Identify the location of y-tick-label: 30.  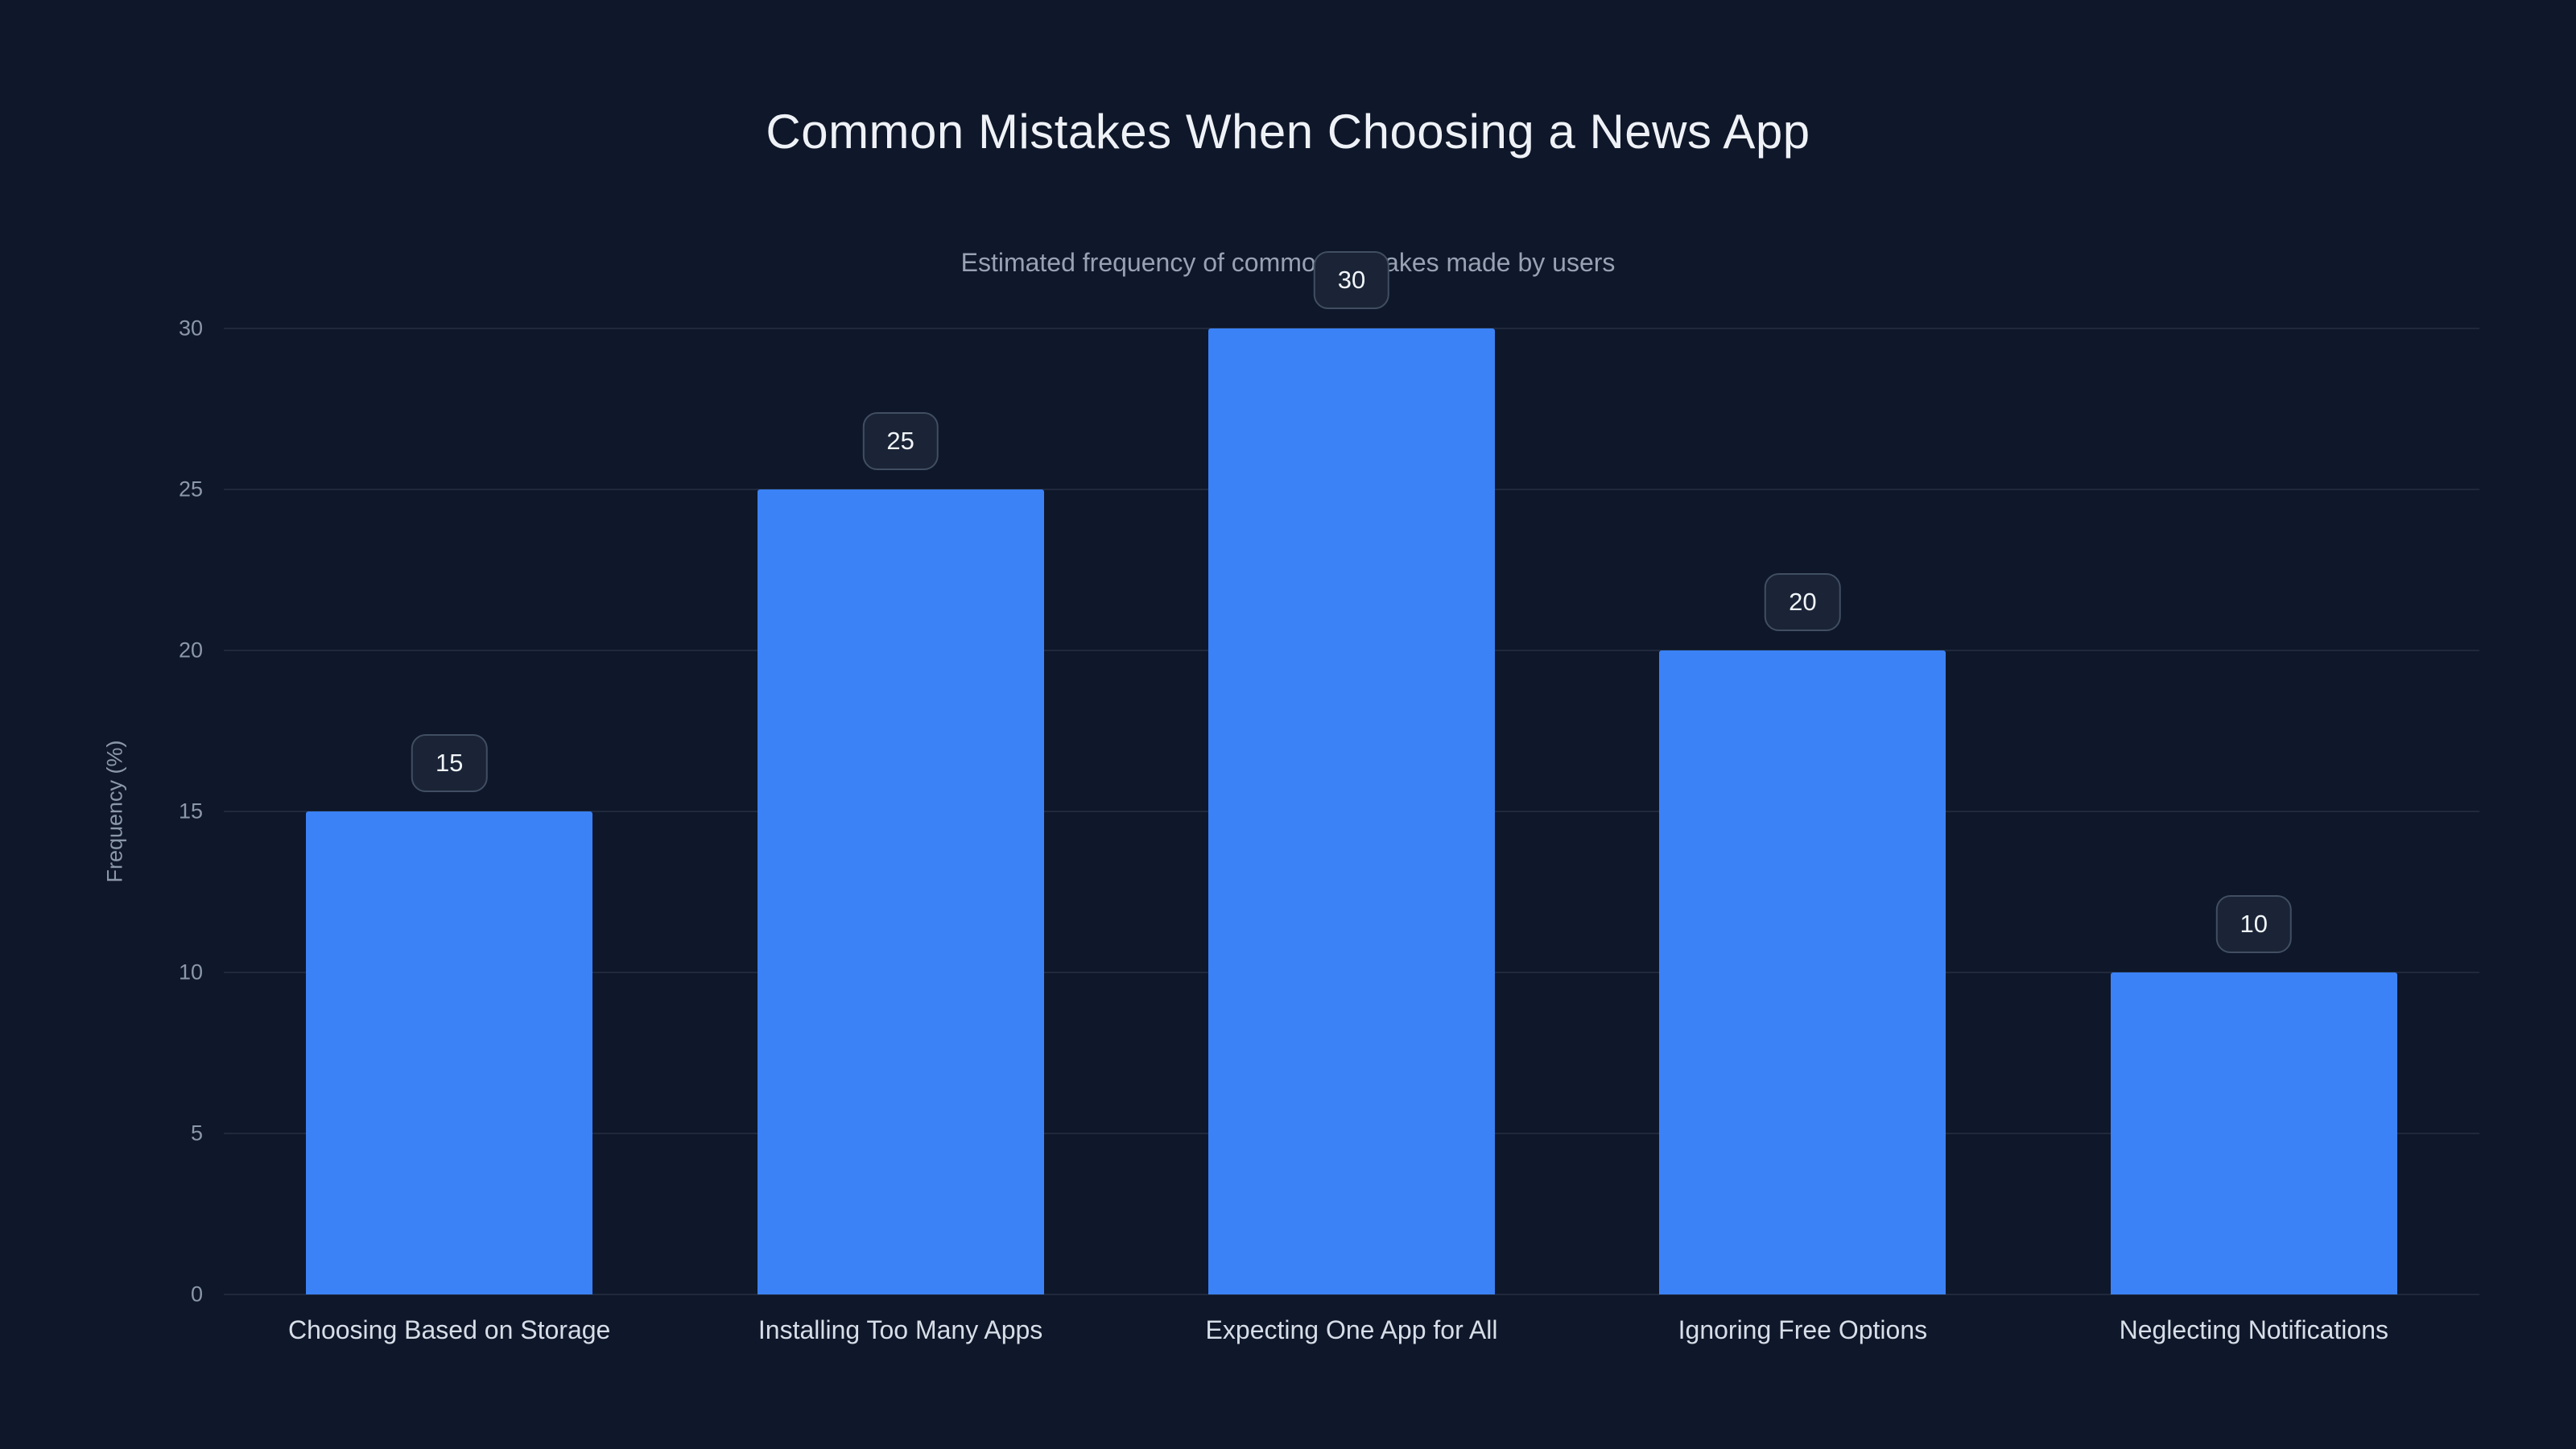
(190, 328).